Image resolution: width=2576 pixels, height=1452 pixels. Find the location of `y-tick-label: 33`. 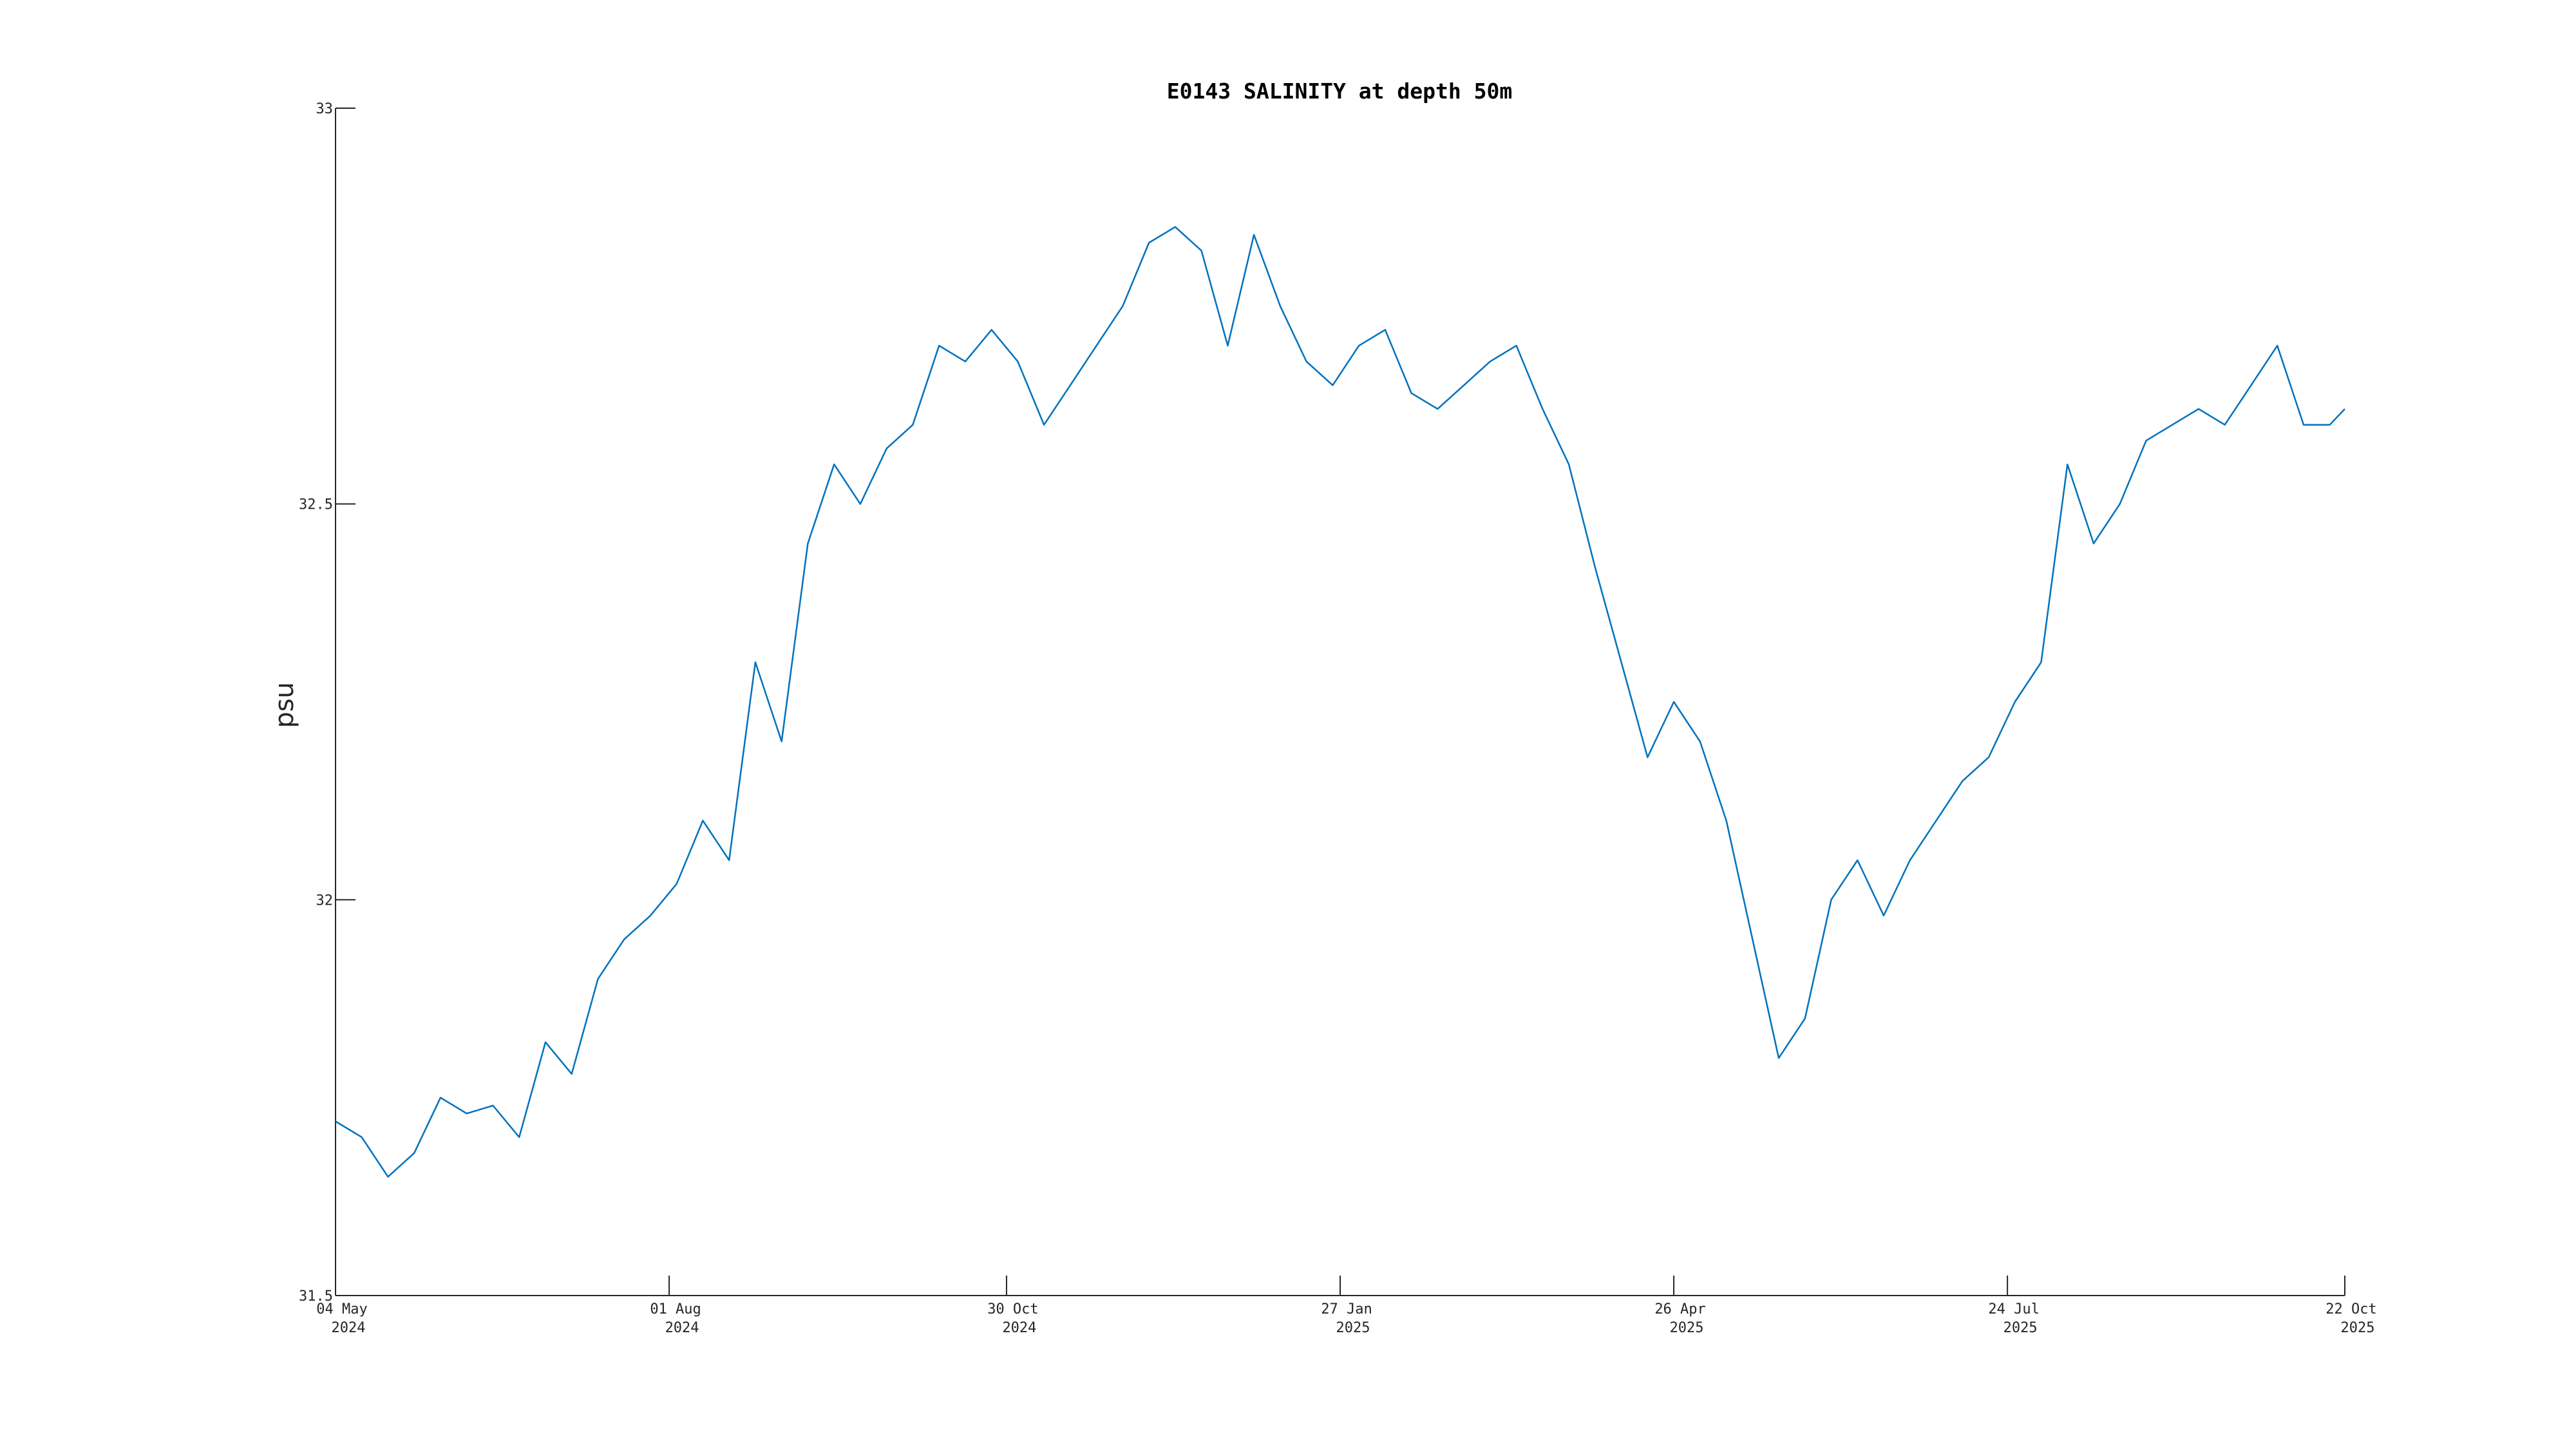

y-tick-label: 33 is located at coordinates (325, 109).